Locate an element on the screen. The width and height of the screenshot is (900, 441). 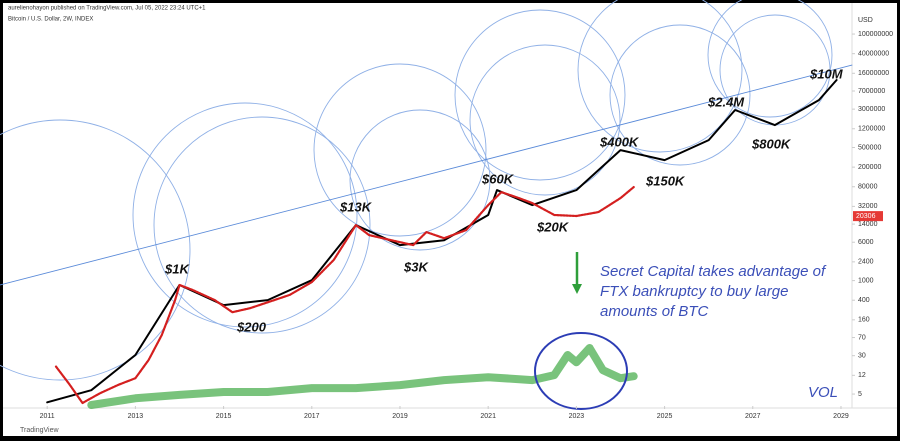
currency: USD is located at coordinates (865, 20).